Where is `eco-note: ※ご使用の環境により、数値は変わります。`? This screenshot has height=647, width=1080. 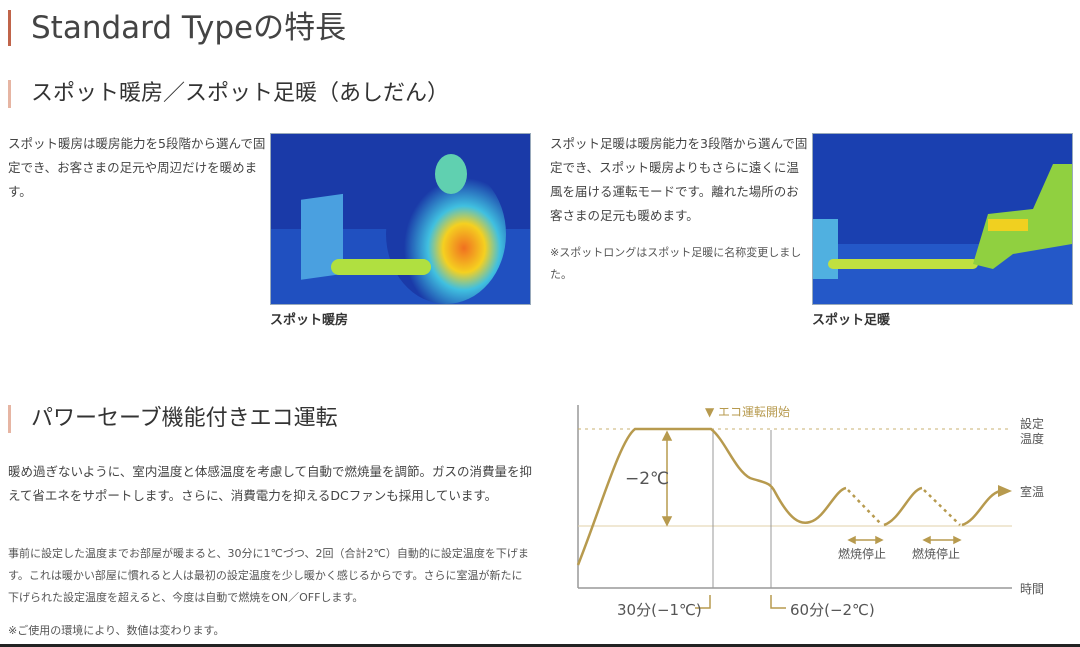
eco-note: ※ご使用の環境により、数値は変わります。 is located at coordinates (116, 630).